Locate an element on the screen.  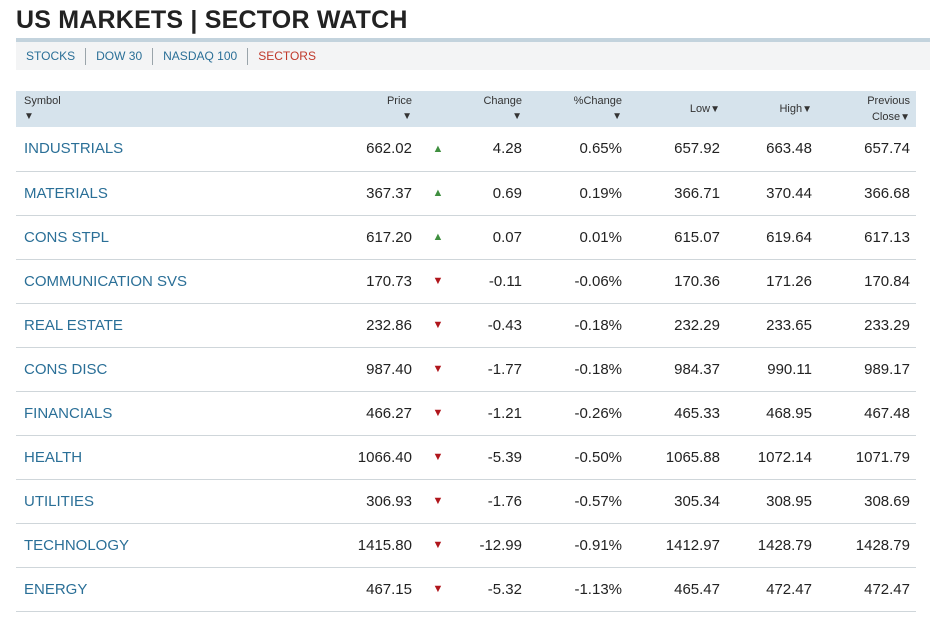
sector-symbol-link: INDUSTRIALS is located at coordinates (74, 149).